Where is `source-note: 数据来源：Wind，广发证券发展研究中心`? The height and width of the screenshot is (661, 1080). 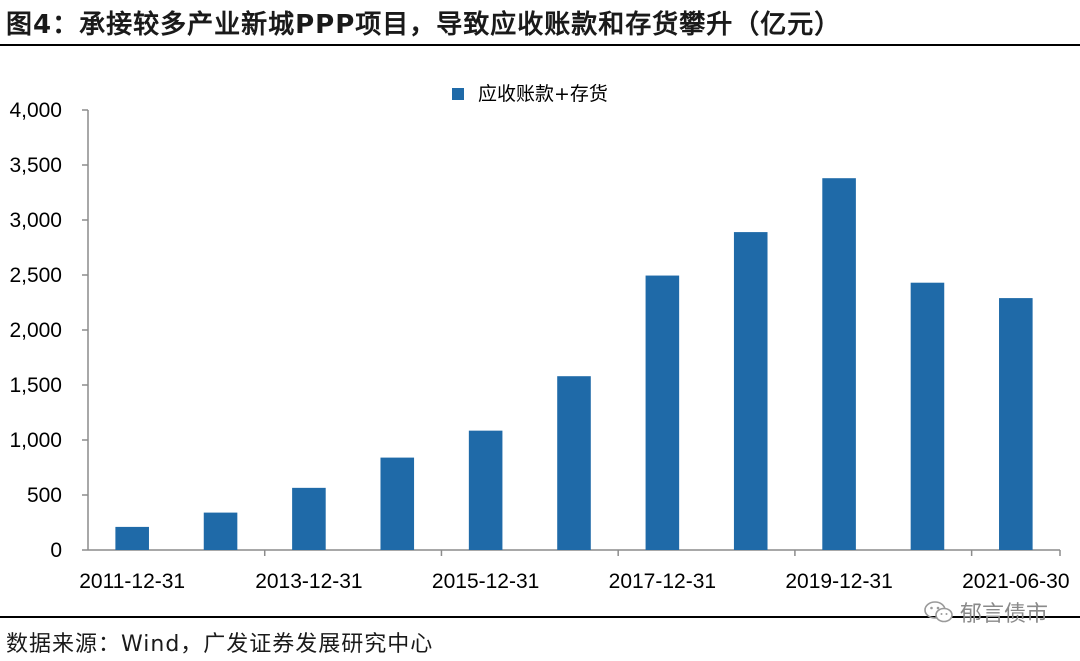
source-note: 数据来源：Wind，广发证券发展研究中心 is located at coordinates (220, 644).